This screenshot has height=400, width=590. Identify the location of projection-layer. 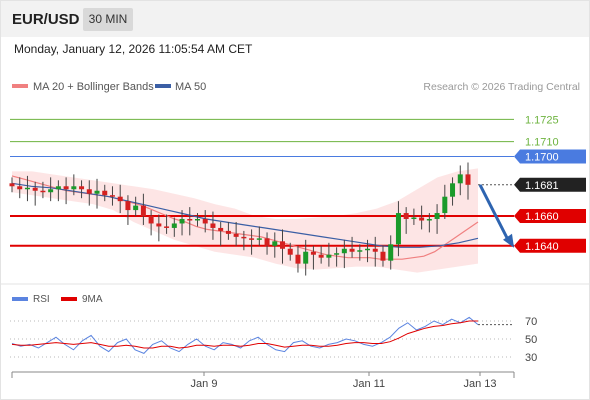
(496, 216).